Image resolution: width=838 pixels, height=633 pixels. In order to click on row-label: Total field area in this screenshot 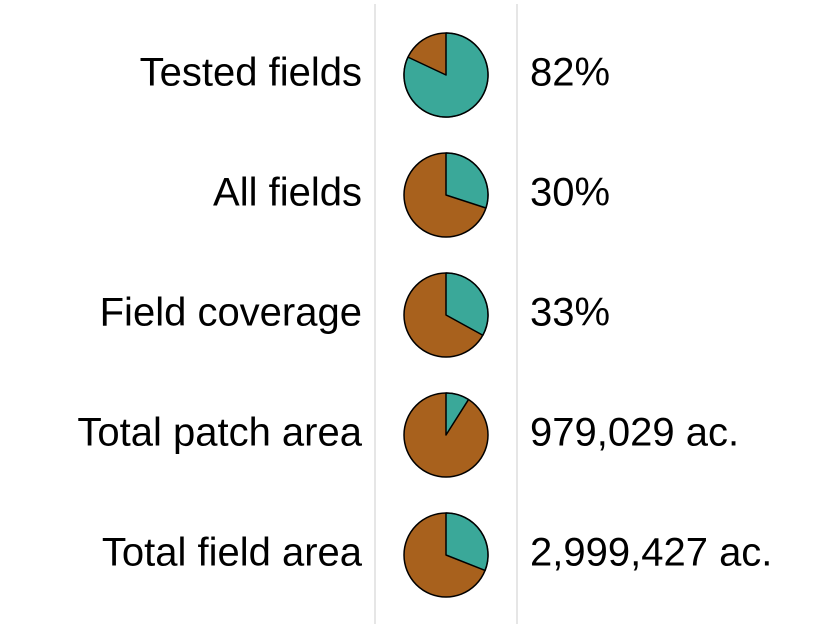, I will do `click(232, 553)`.